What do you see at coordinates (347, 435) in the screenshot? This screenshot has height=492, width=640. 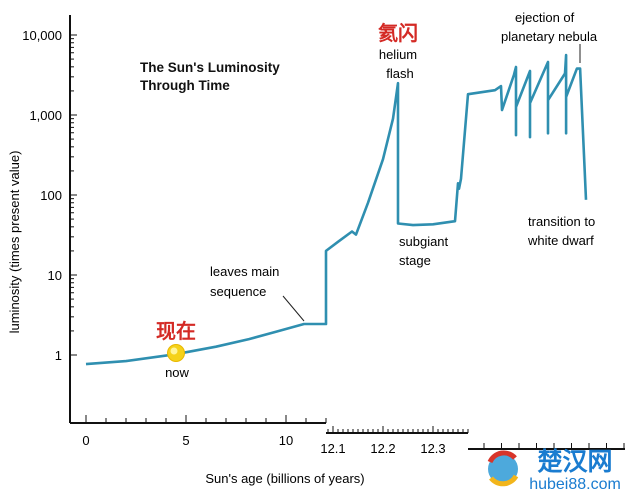 I see `x-axes: 0 5 10 12.1 12.2 12.3` at bounding box center [347, 435].